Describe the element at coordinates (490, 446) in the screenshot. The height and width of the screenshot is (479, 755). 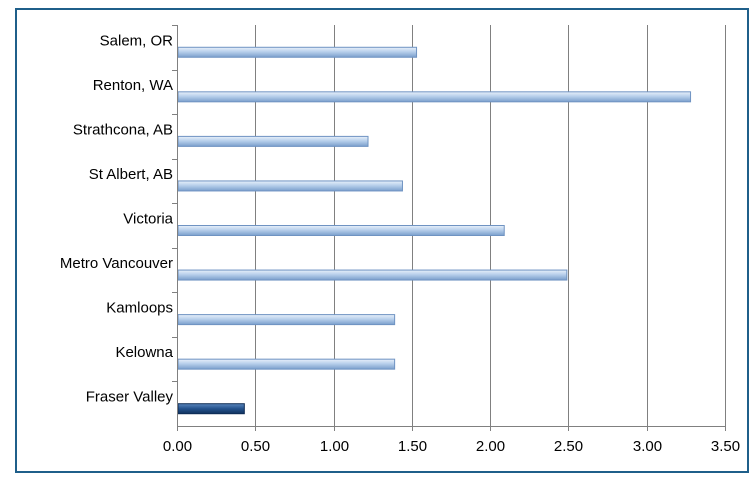
I see `x-tick-label: 2.00` at that location.